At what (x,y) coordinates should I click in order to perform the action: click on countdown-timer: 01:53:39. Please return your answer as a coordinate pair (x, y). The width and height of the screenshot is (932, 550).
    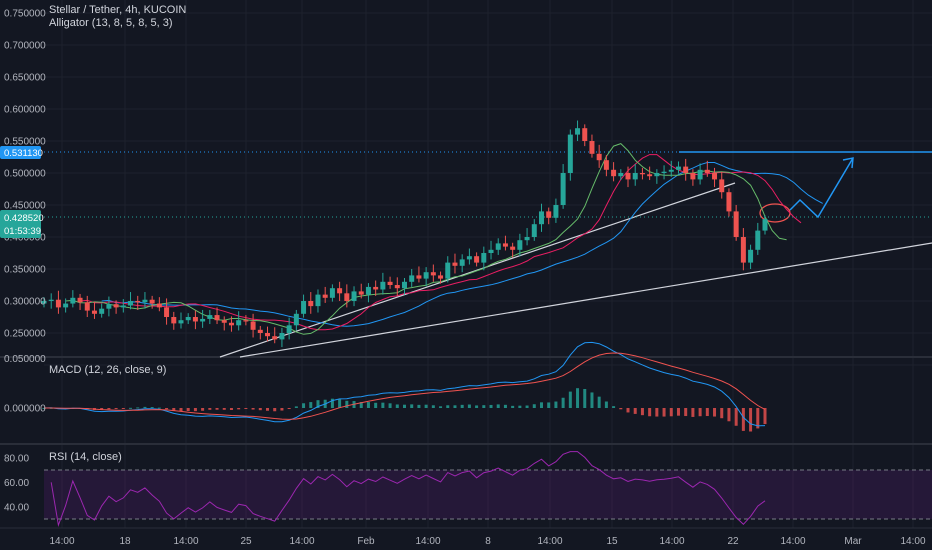
    Looking at the image, I should click on (22, 231).